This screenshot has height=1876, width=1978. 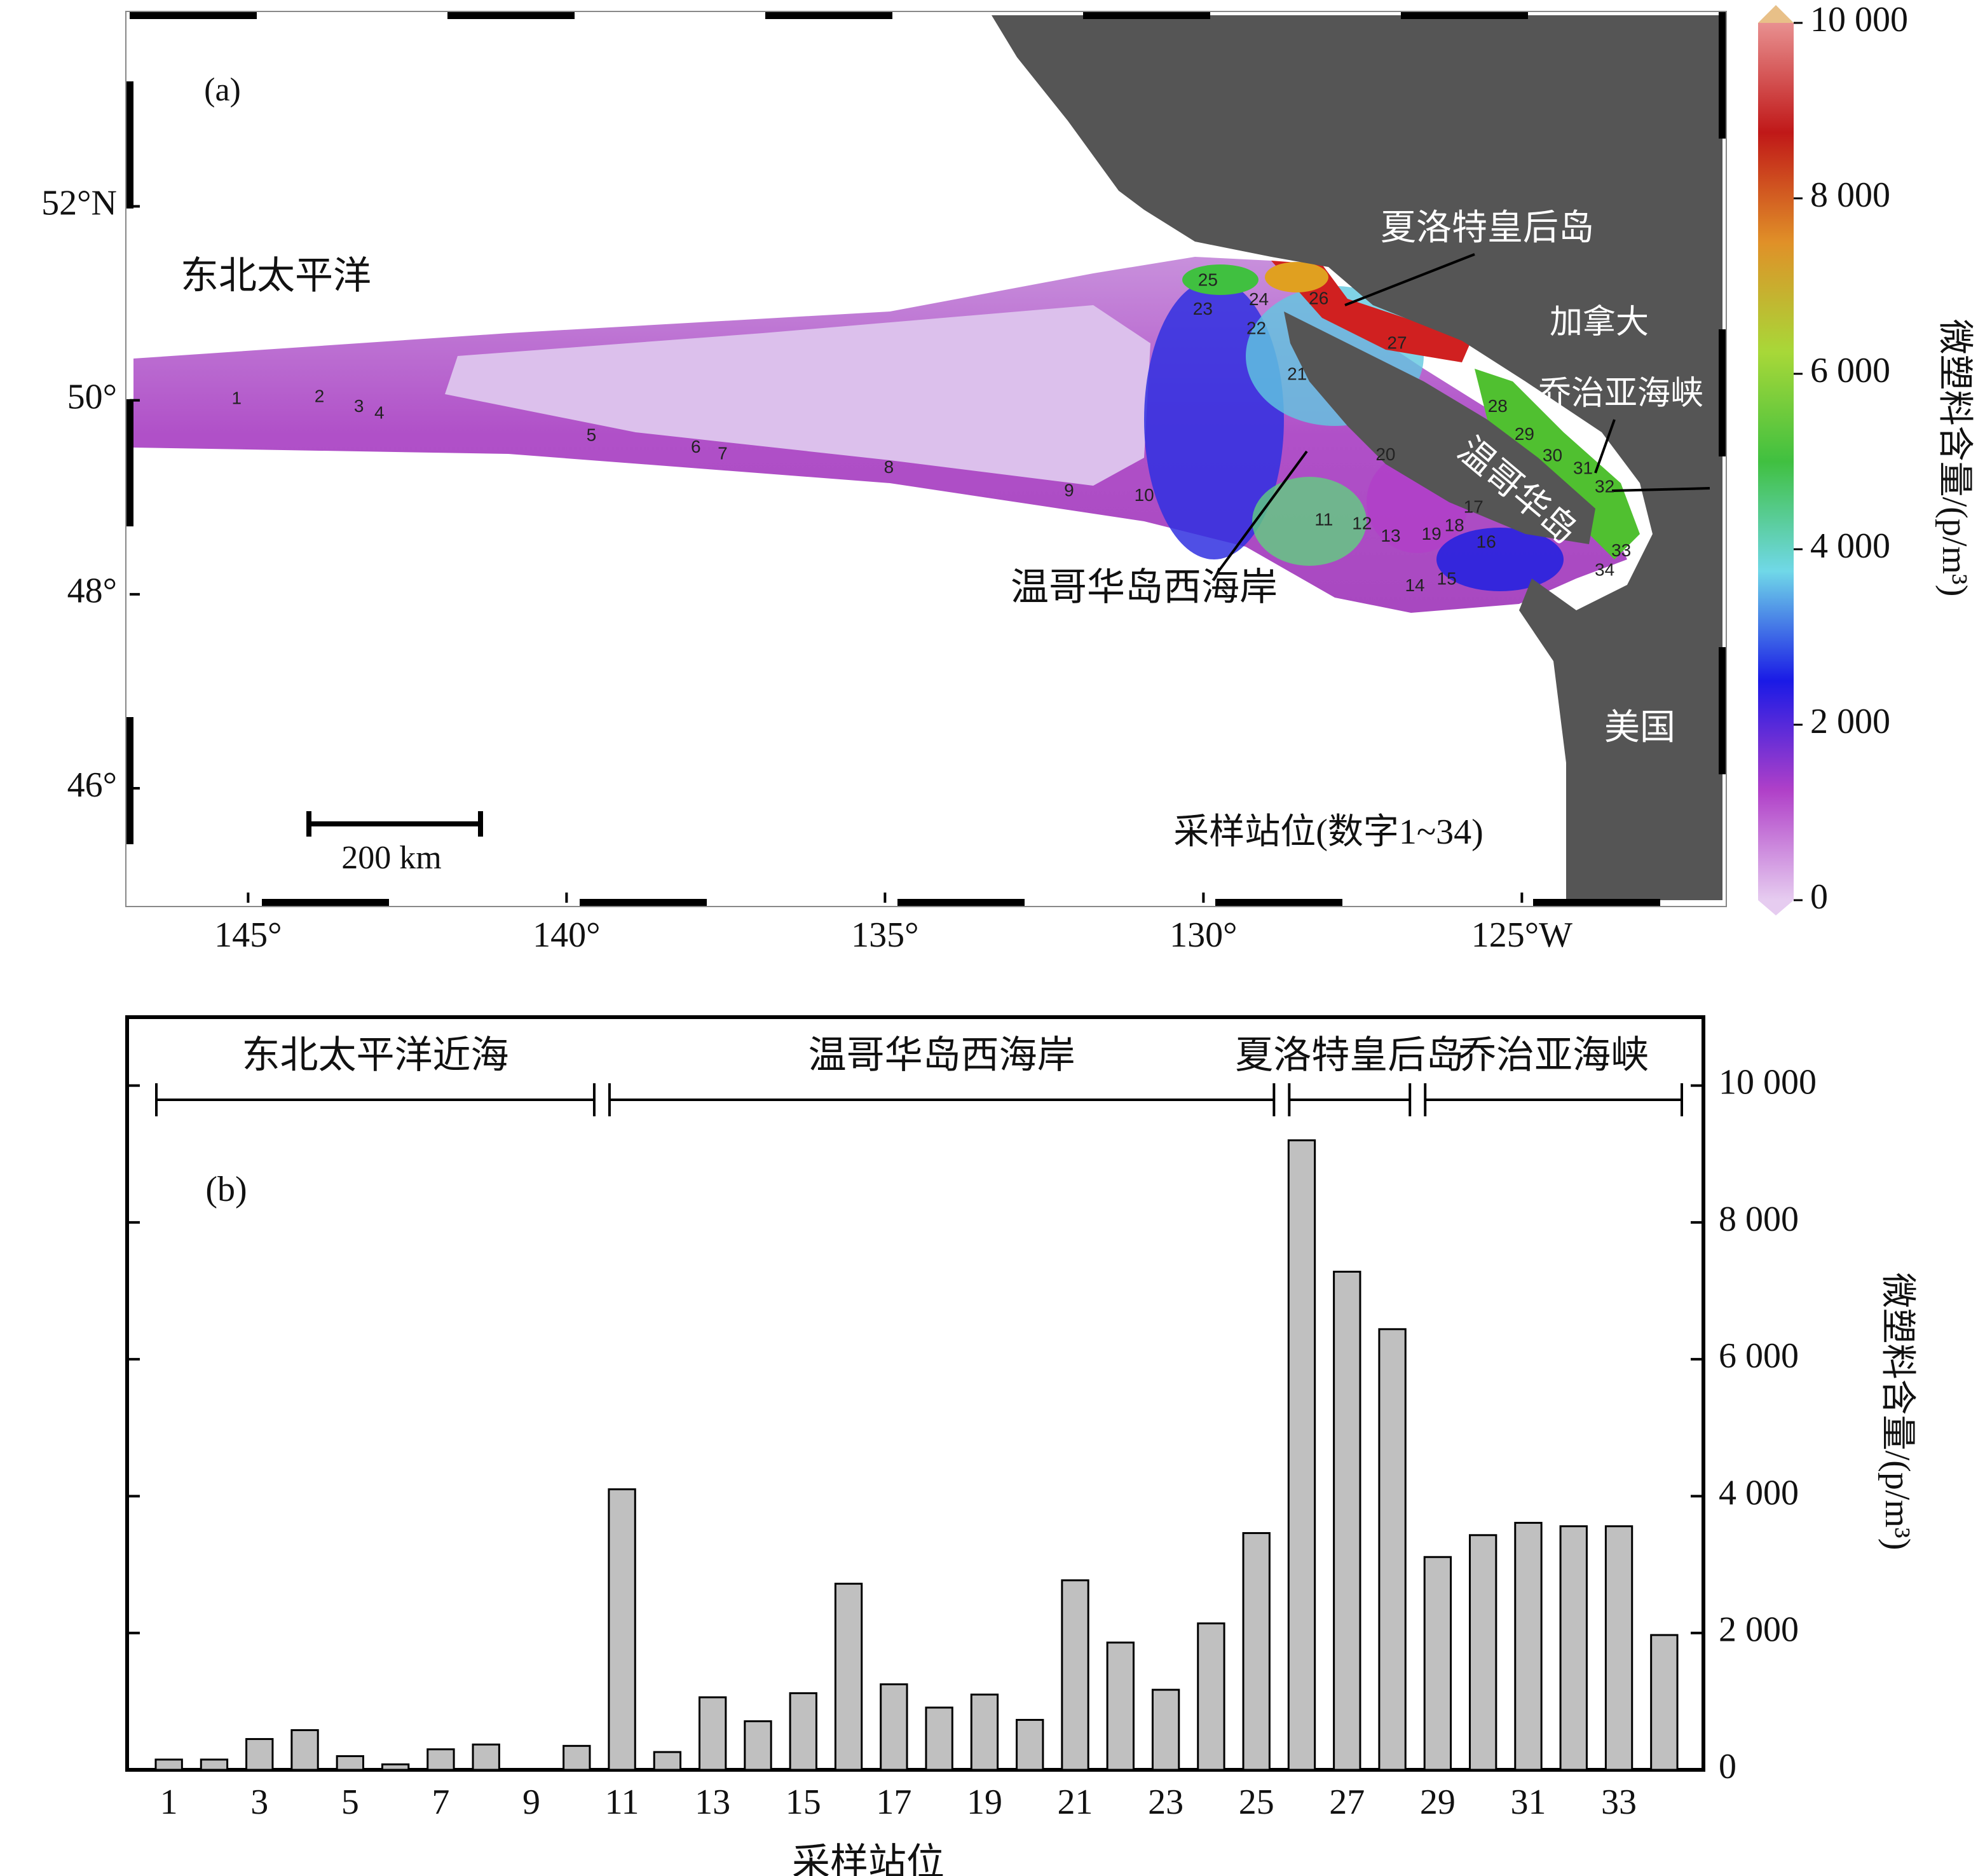 I want to click on station-label: 7, so click(x=723, y=454).